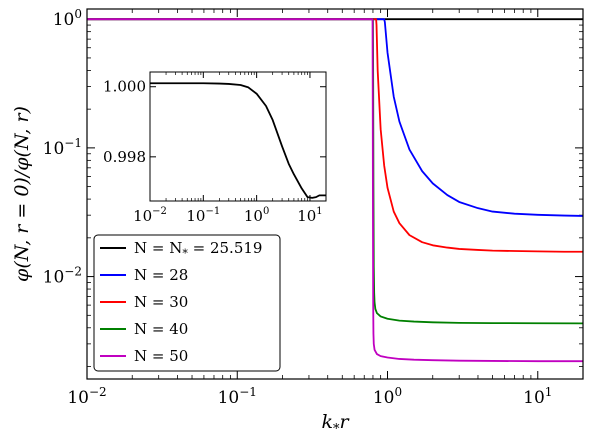 This screenshot has width=593, height=442. What do you see at coordinates (335, 424) in the screenshot?
I see `x-axis-label: k*r` at bounding box center [335, 424].